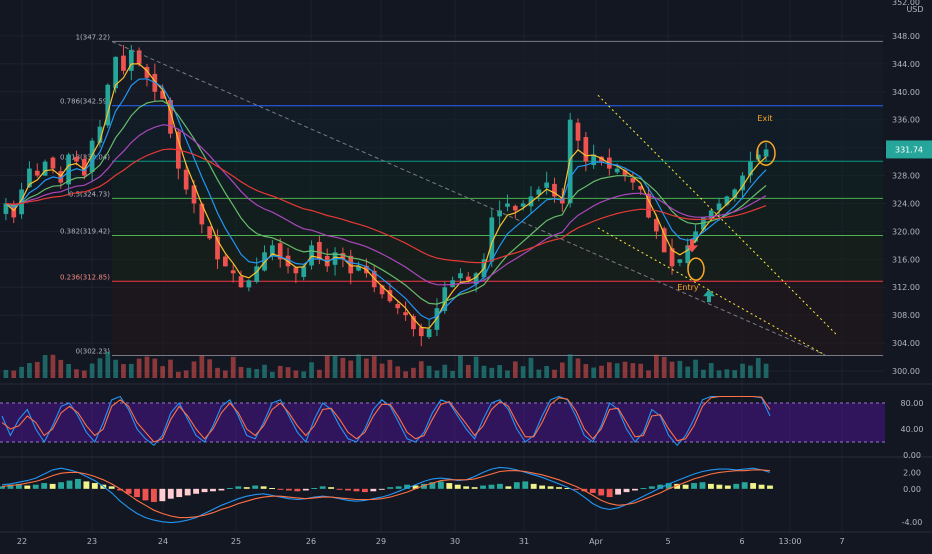  I want to click on x-tick-label: Apr, so click(596, 541).